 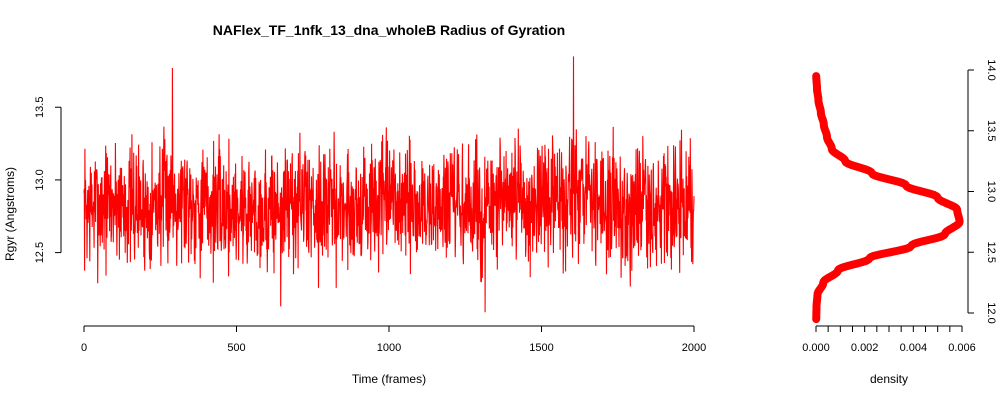 I want to click on density-x-axis-label: density, so click(x=889, y=379).